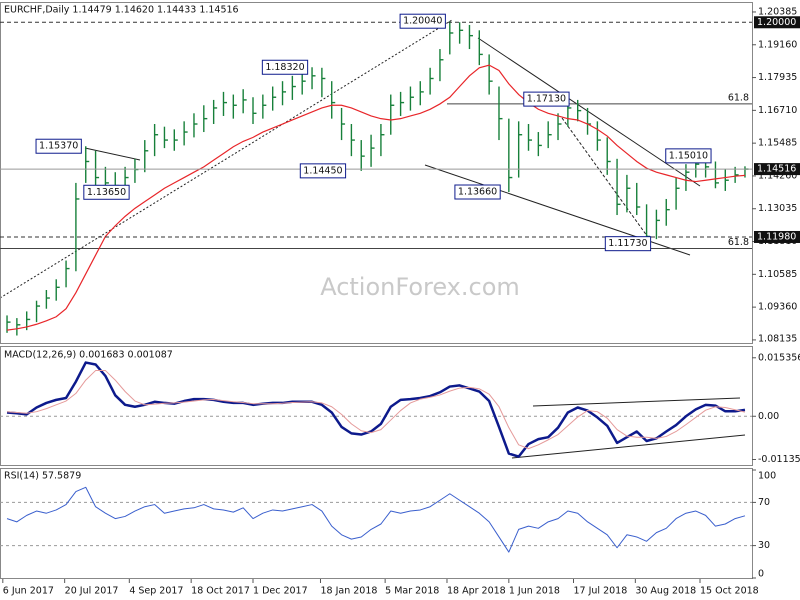 The width and height of the screenshot is (800, 600). I want to click on annotation-label: 1.15010, so click(688, 155).